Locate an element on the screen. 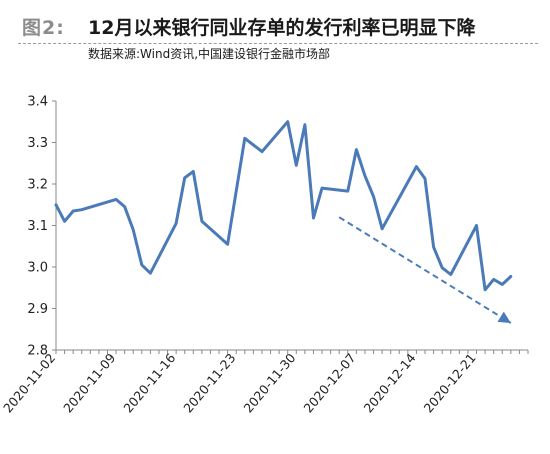  y-tick-label: 2.8 is located at coordinates (37, 351).